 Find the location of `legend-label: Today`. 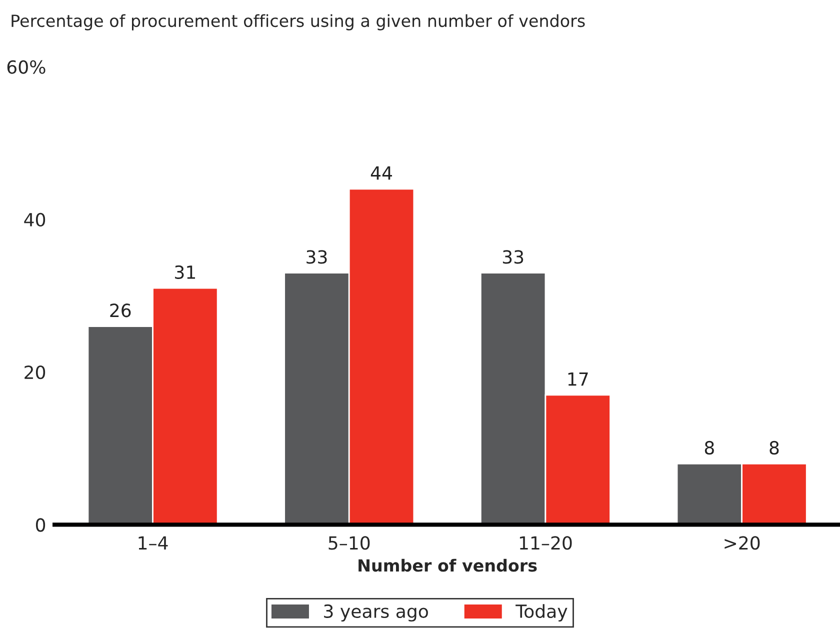

legend-label: Today is located at coordinates (542, 613).